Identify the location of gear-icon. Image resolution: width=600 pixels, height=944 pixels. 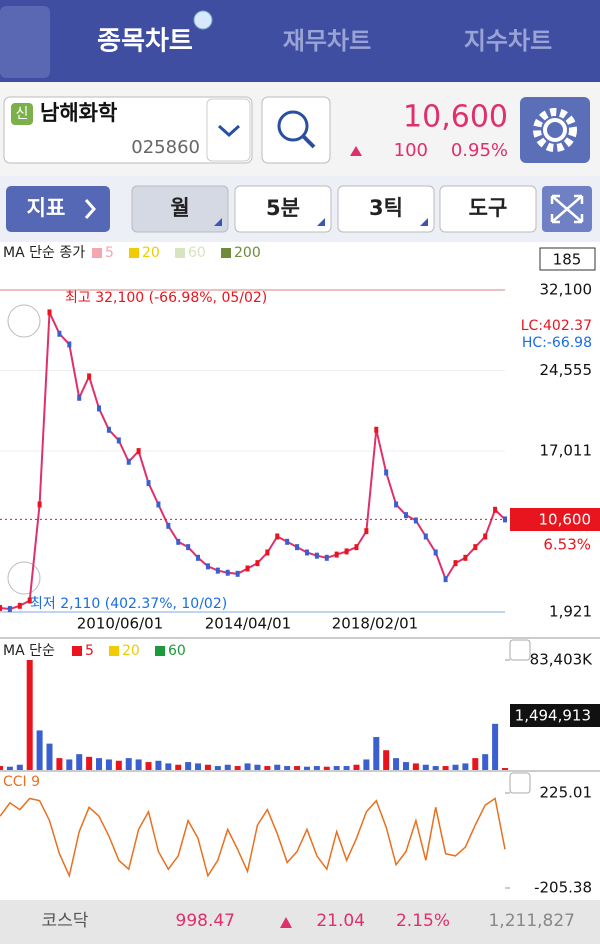
(555, 130).